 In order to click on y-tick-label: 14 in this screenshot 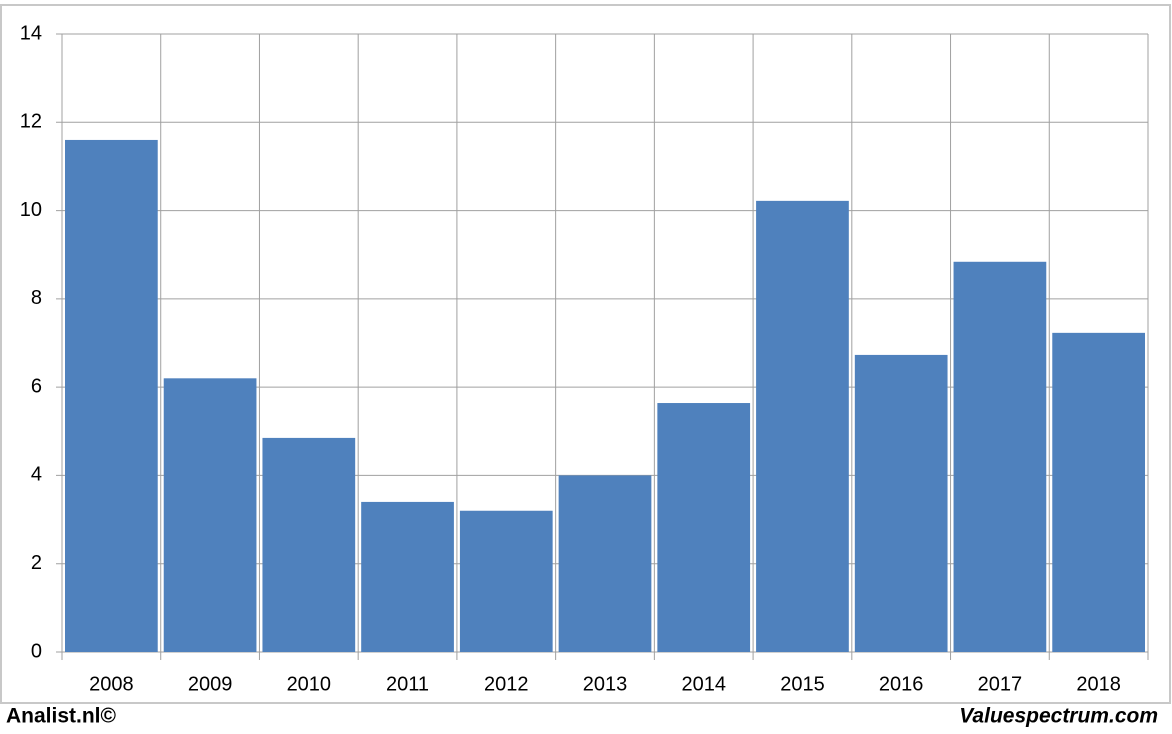, I will do `click(31, 33)`.